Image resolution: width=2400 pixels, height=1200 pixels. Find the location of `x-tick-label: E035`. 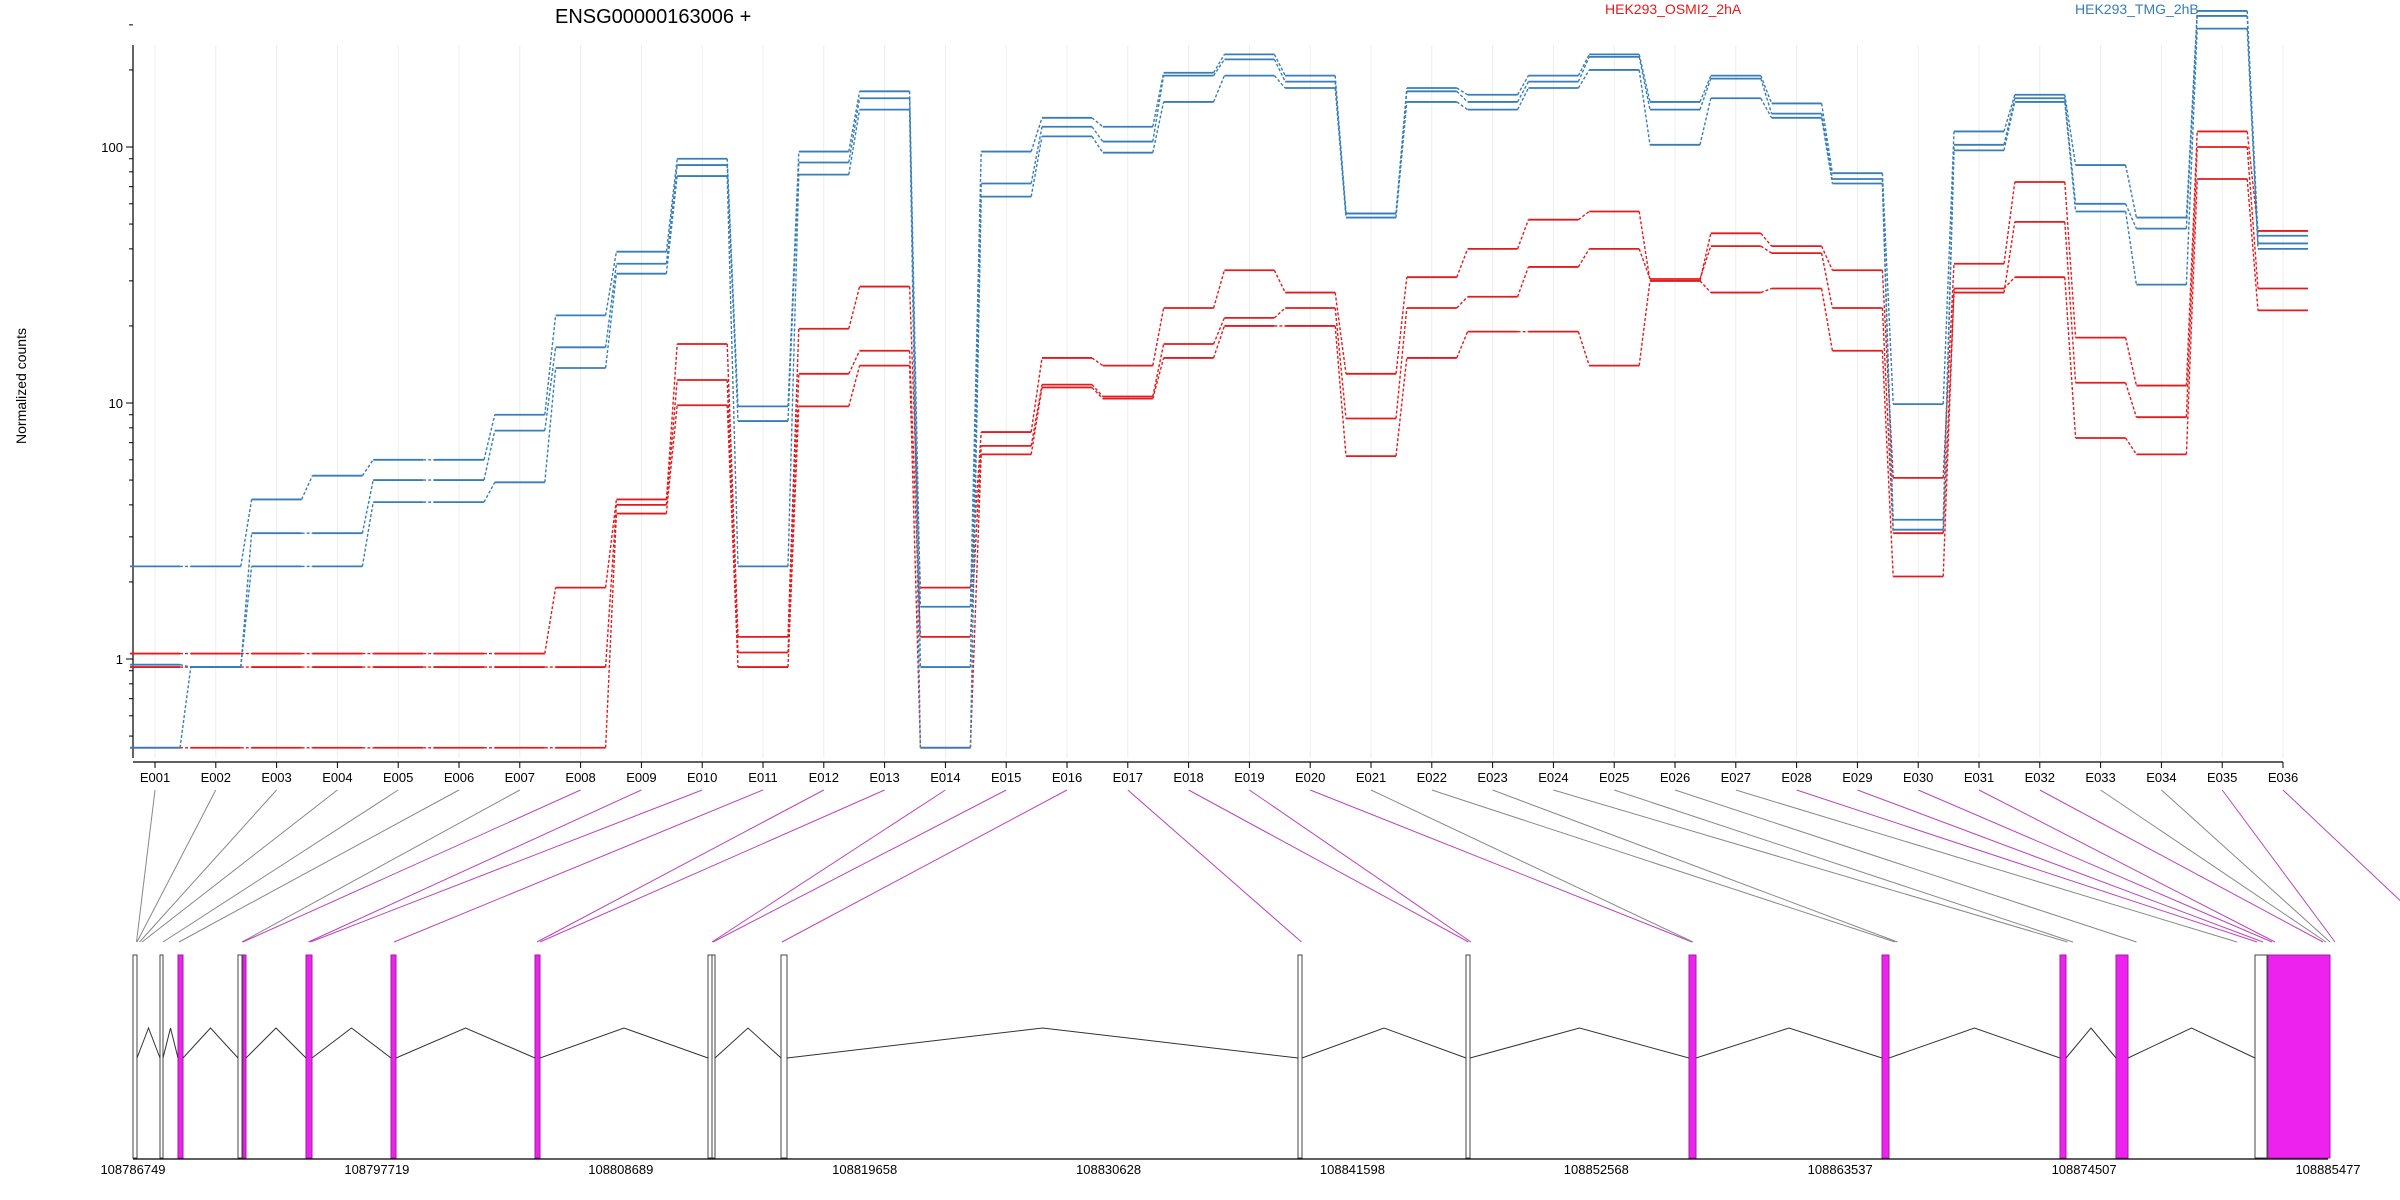

x-tick-label: E035 is located at coordinates (2222, 777).